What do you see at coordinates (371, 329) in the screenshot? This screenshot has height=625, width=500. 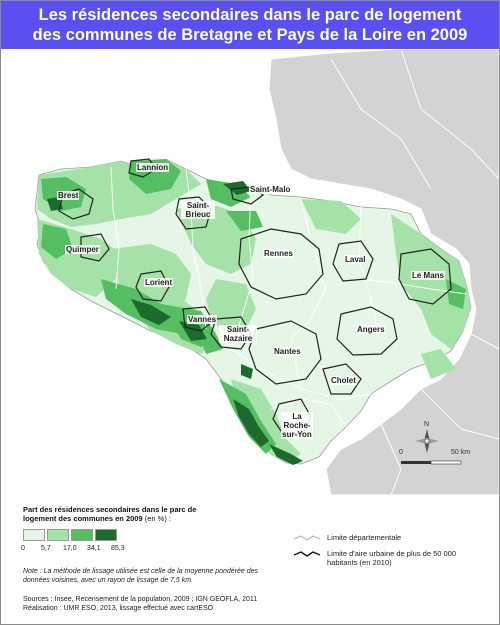 I see `city-label-angers: Angers` at bounding box center [371, 329].